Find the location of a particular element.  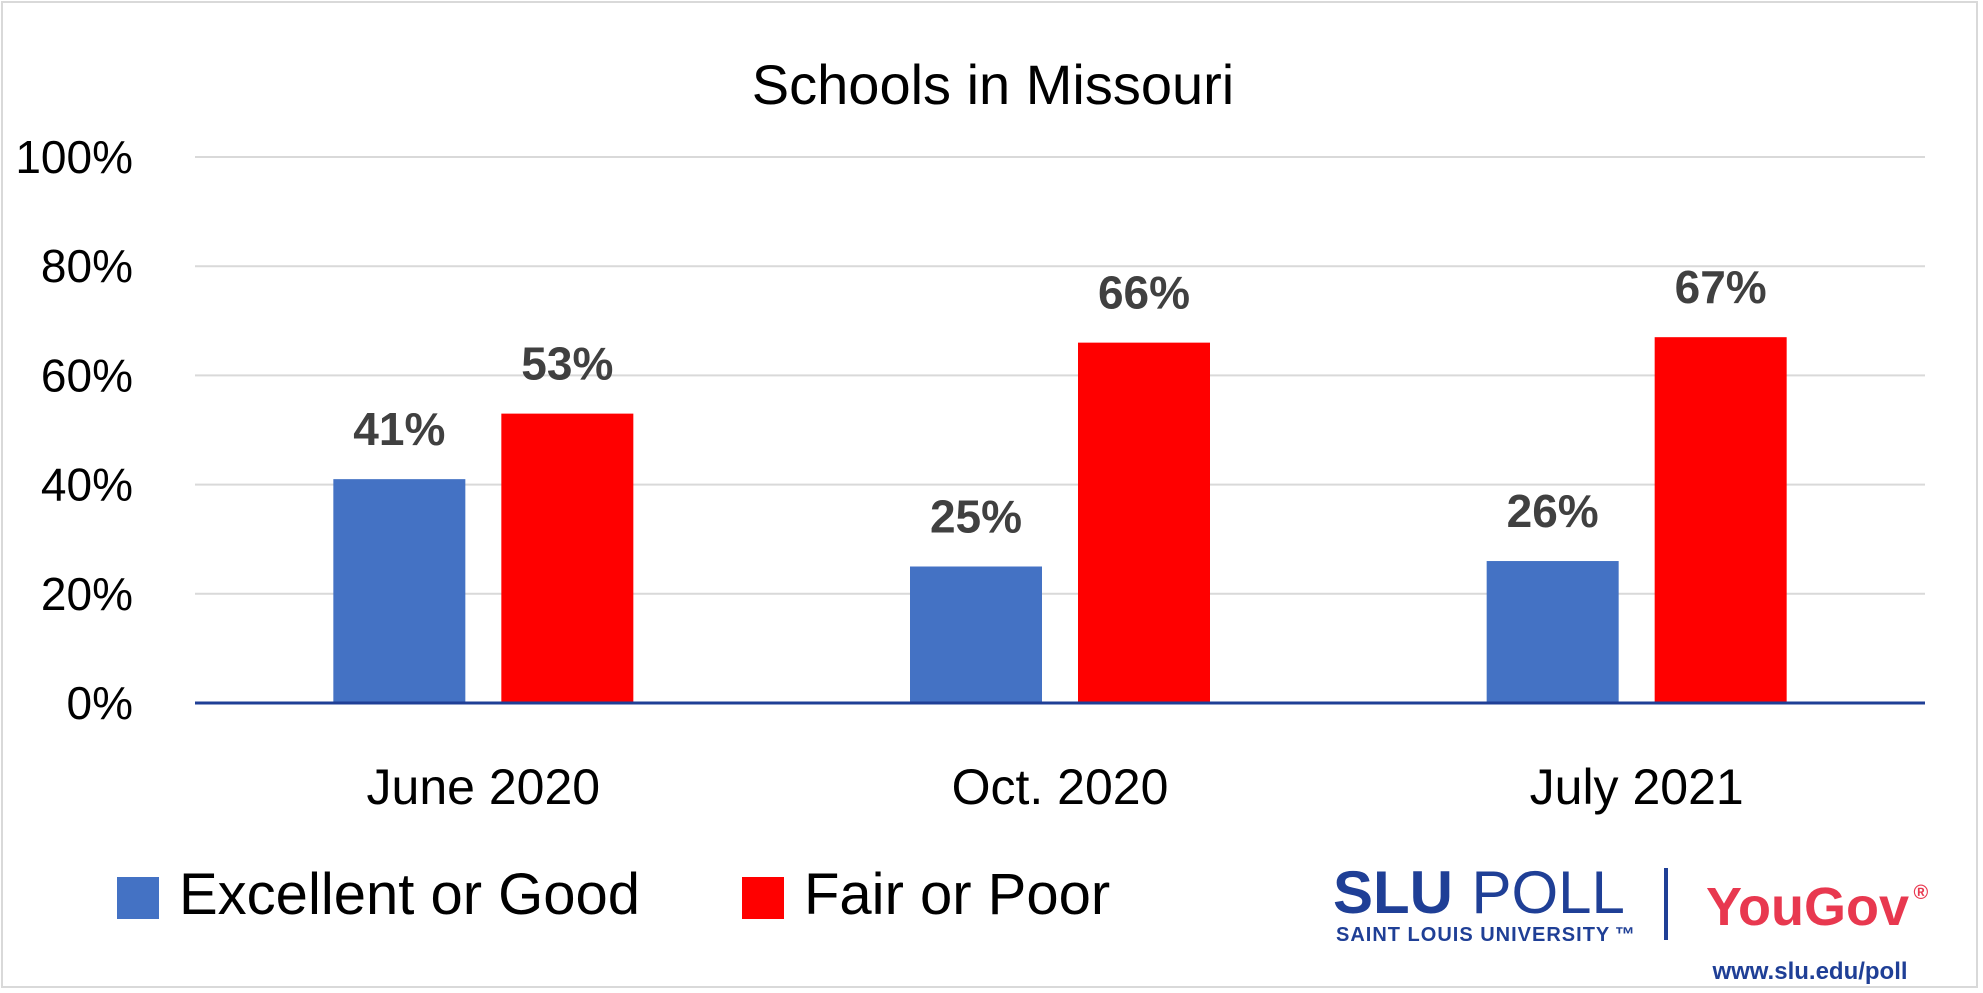

data-label-excellent-or-good-july-2021: 26% is located at coordinates (1553, 511).